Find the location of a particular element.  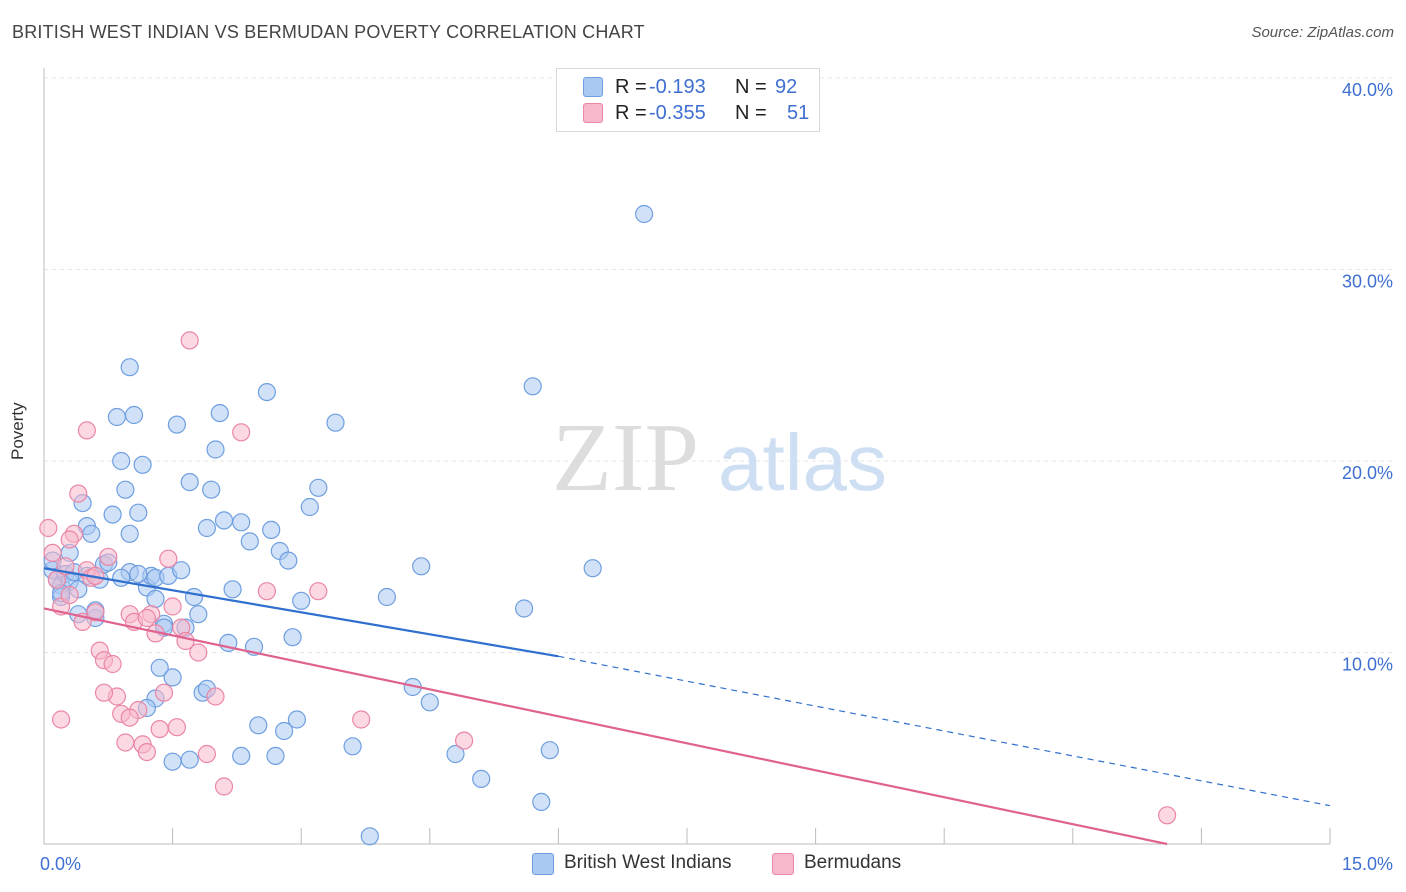

legend-swatch-blue is located at coordinates (593, 87).